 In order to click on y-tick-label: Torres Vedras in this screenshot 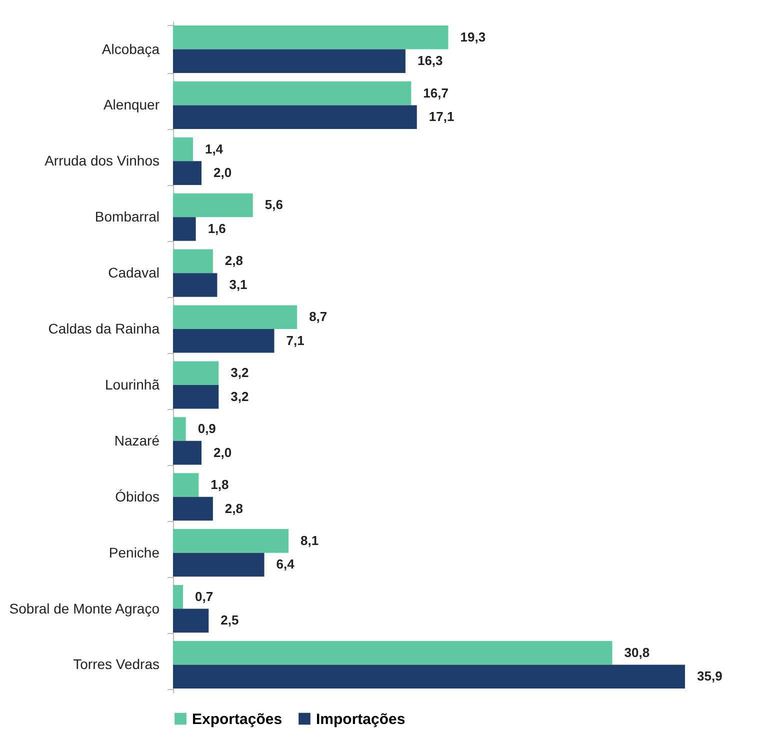, I will do `click(116, 664)`.